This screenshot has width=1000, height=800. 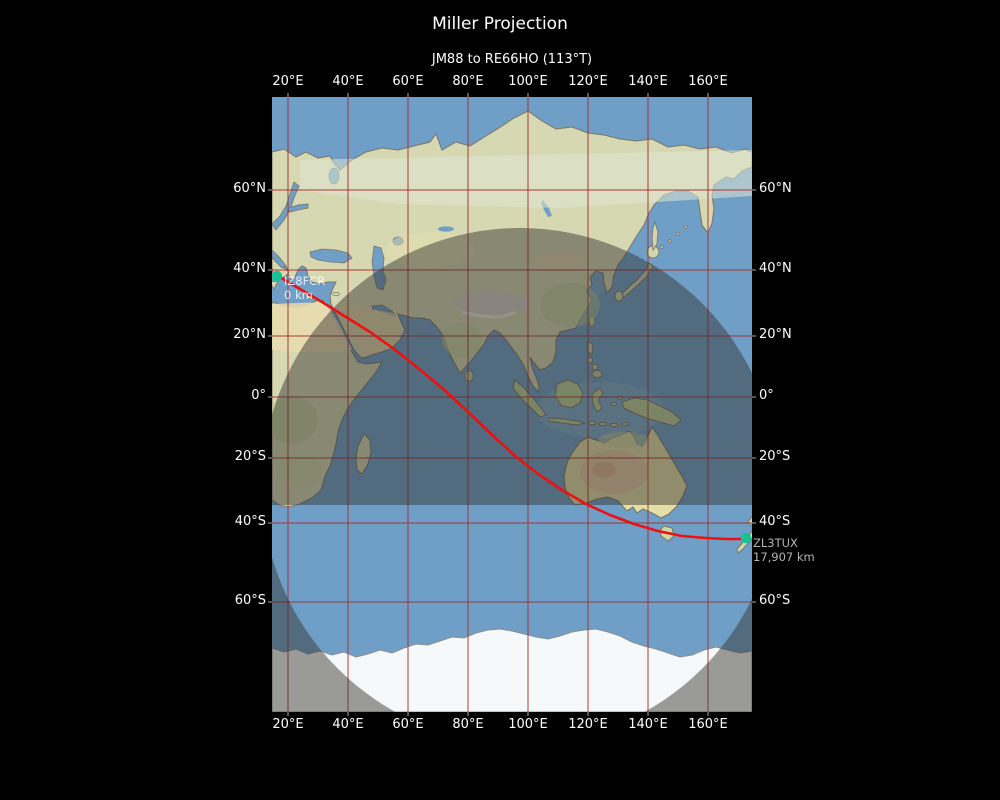 What do you see at coordinates (336, 294) in the screenshot?
I see `island-cyprus` at bounding box center [336, 294].